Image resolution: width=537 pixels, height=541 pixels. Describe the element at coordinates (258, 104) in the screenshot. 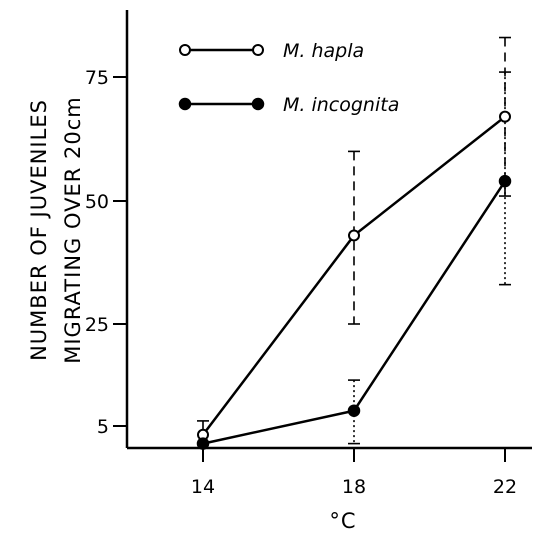

I see `legend-marker-m-incognita-right` at that location.